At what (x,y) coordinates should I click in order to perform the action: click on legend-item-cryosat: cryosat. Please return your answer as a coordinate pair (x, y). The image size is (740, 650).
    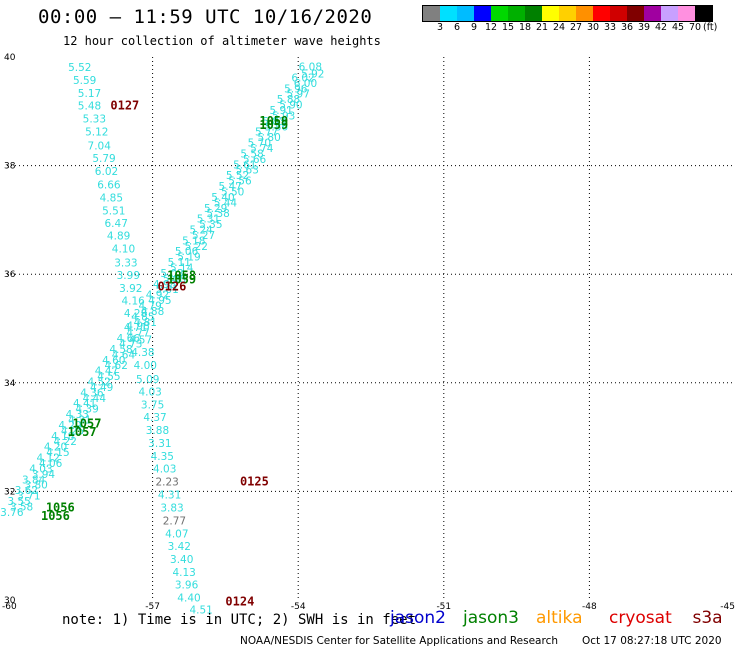
    Looking at the image, I should click on (640, 618).